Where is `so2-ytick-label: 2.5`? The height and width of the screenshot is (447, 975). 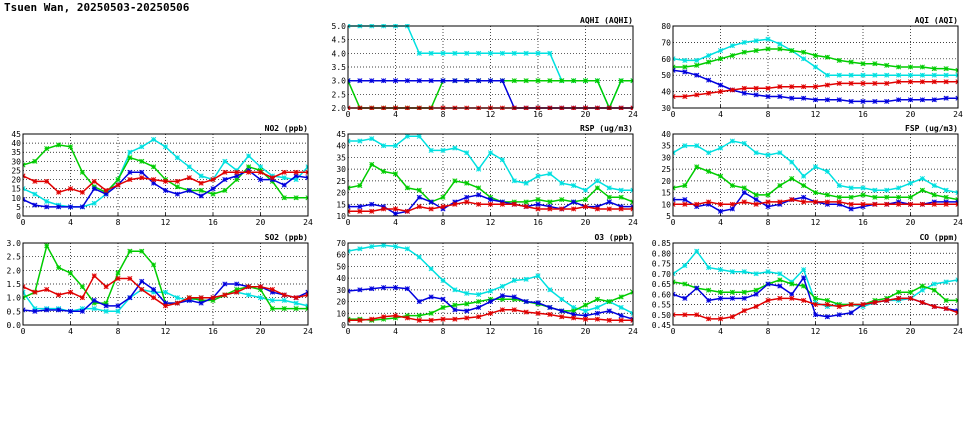
so2-ytick-label: 2.5 is located at coordinates (14, 257).